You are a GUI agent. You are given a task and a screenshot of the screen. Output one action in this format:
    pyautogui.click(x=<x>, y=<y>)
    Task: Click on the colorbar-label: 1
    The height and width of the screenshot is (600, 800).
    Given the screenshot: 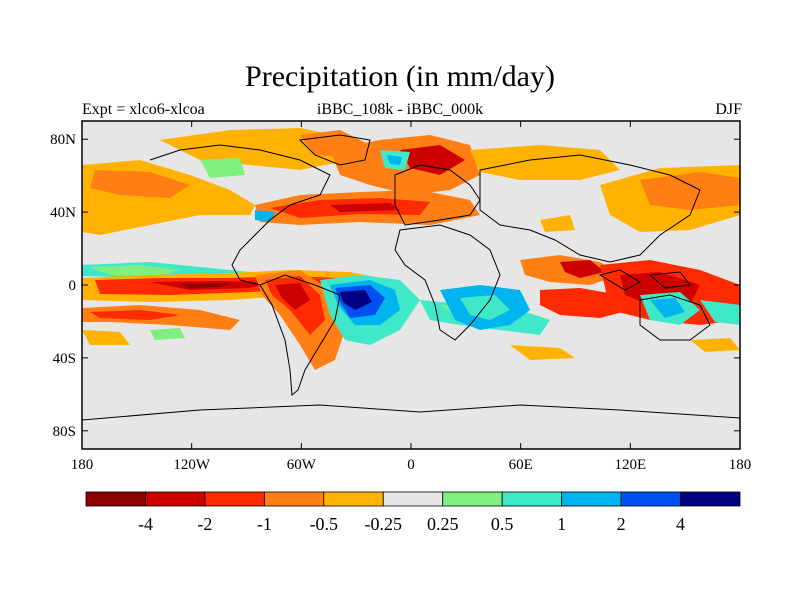 What is the action you would take?
    pyautogui.click(x=561, y=524)
    